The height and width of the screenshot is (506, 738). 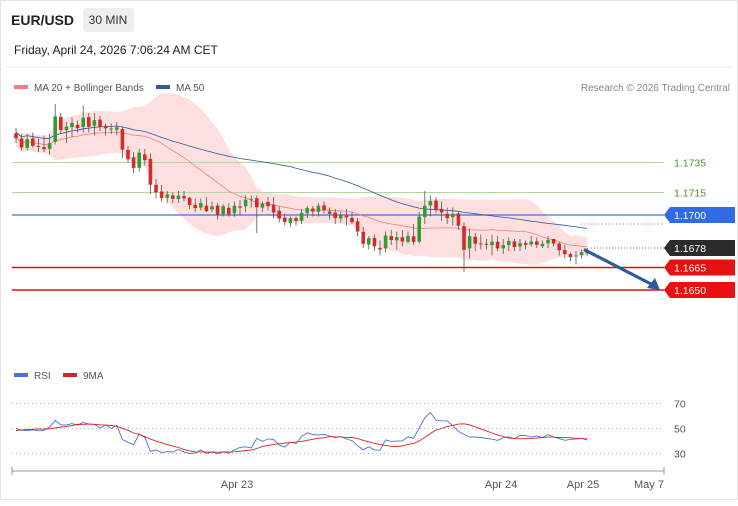 I want to click on rsi-legend-label: RSI, so click(x=42, y=376).